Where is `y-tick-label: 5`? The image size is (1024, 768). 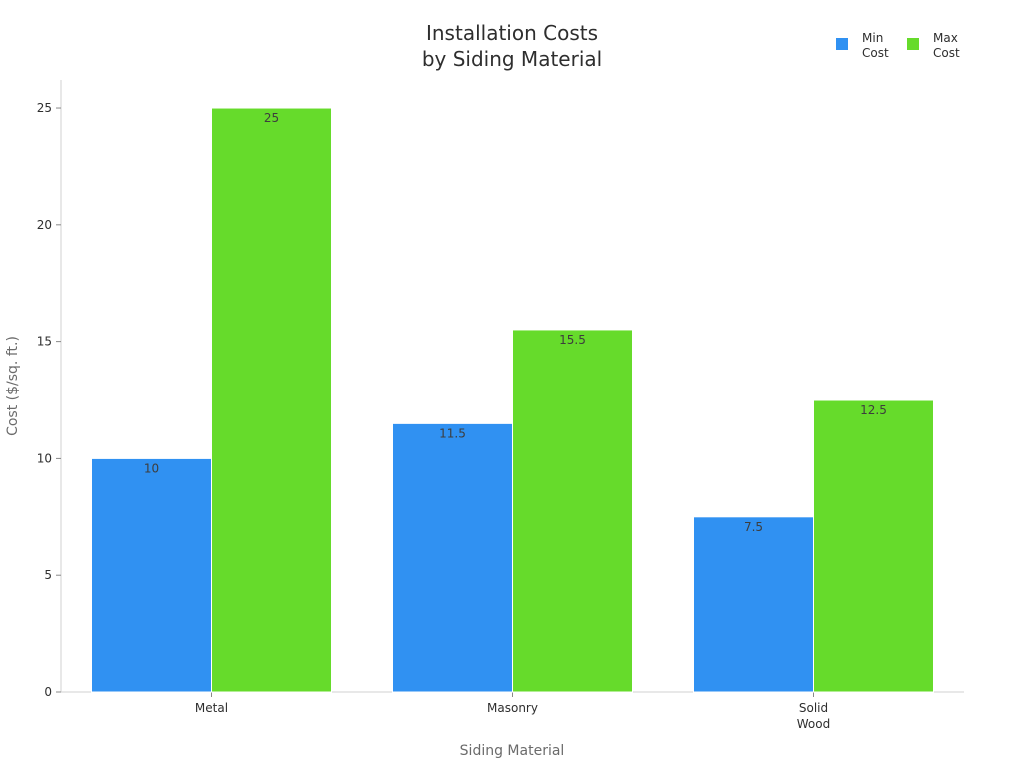
y-tick-label: 5 is located at coordinates (48, 575).